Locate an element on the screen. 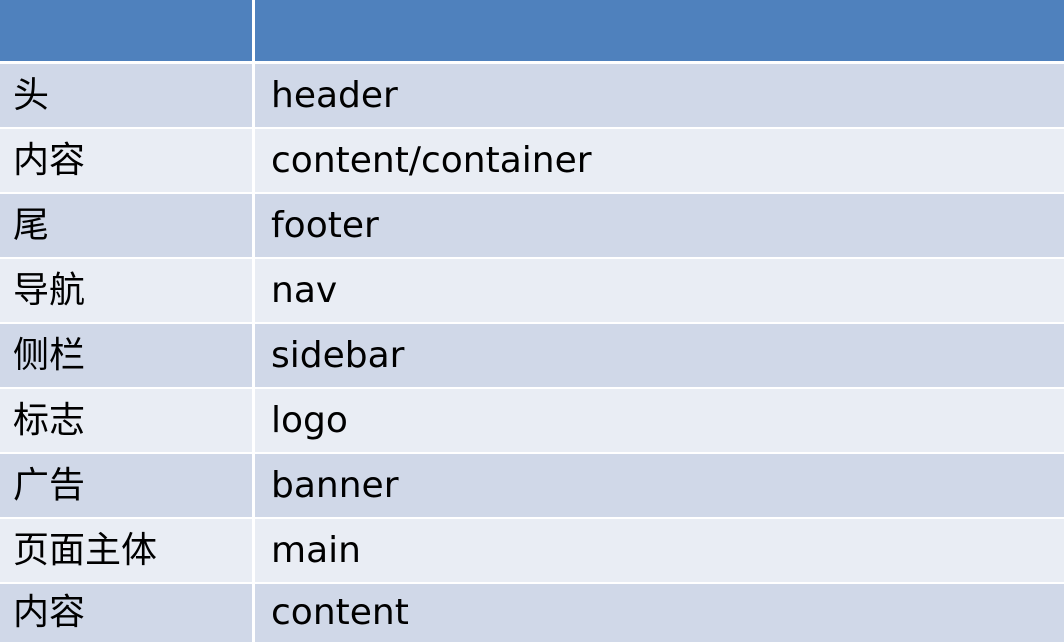  english-term: nav is located at coordinates (659, 290).